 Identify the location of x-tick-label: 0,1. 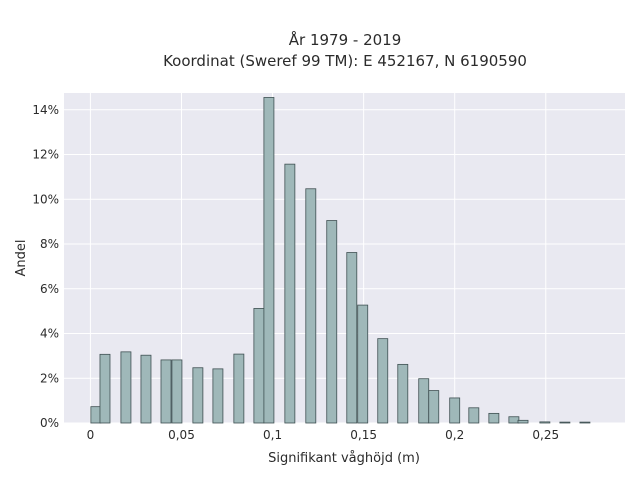
(272, 435).